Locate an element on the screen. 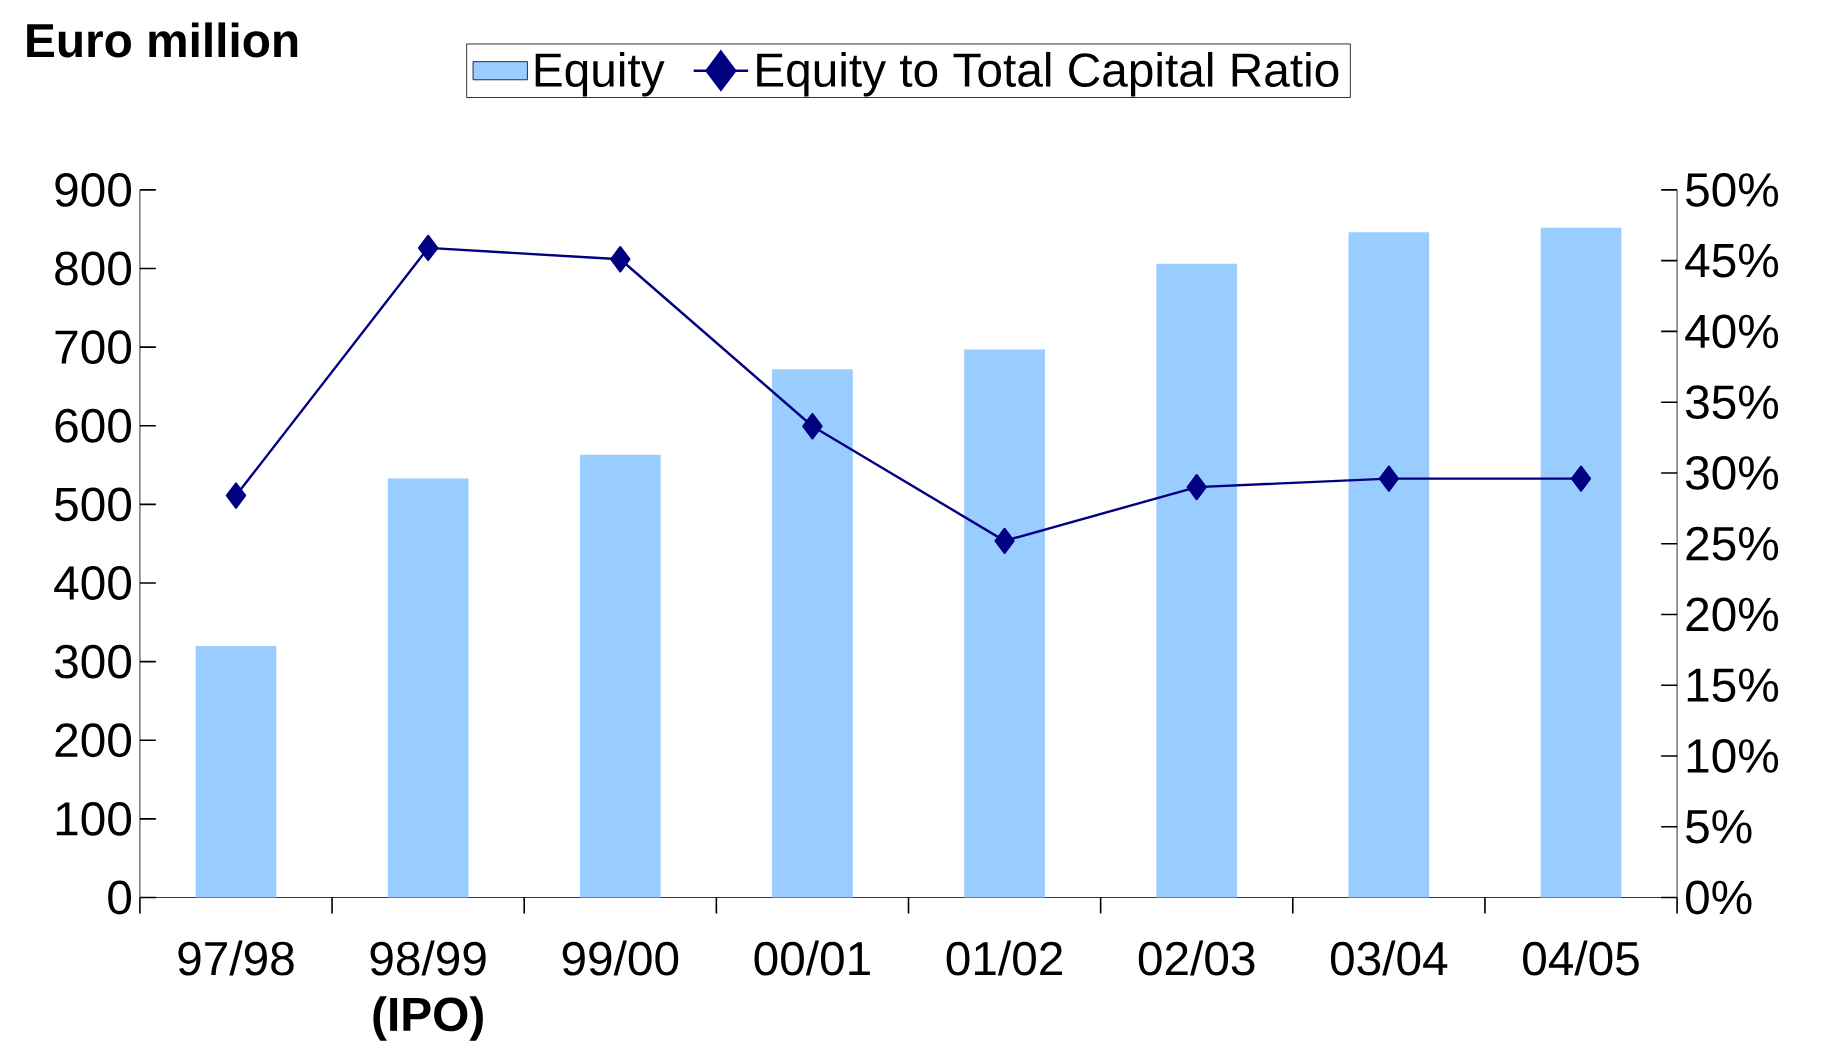 This screenshot has width=1839, height=1059. x-tick-label: 02/03 is located at coordinates (1196, 958).